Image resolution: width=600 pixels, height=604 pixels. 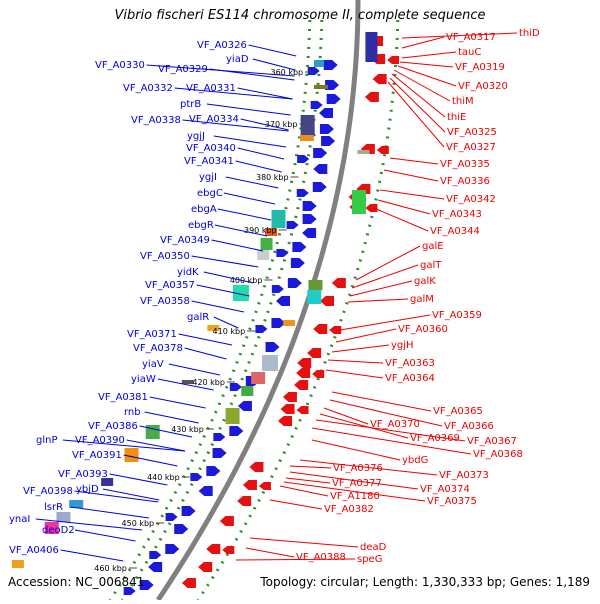 What do you see at coordinates (97, 455) in the screenshot?
I see `forward-gene-label: VF_A0391` at bounding box center [97, 455].